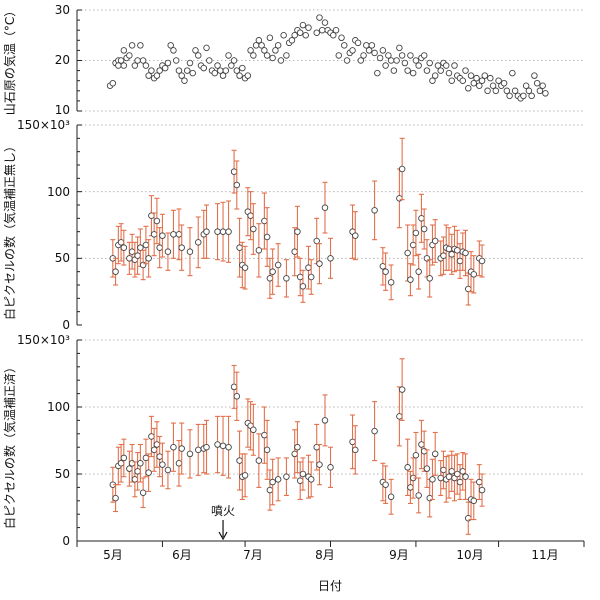 This screenshot has height=600, width=600. I want to click on y-tick-label-uncorrected-50: 50, so click(62, 258).